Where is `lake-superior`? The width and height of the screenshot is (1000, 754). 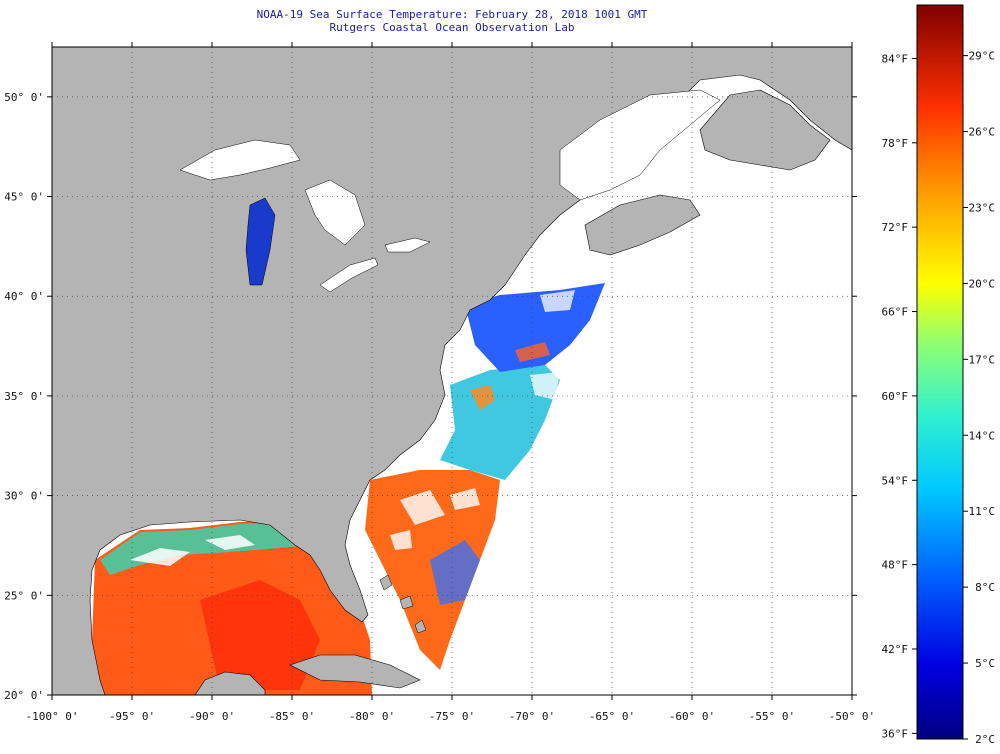 lake-superior is located at coordinates (240, 160).